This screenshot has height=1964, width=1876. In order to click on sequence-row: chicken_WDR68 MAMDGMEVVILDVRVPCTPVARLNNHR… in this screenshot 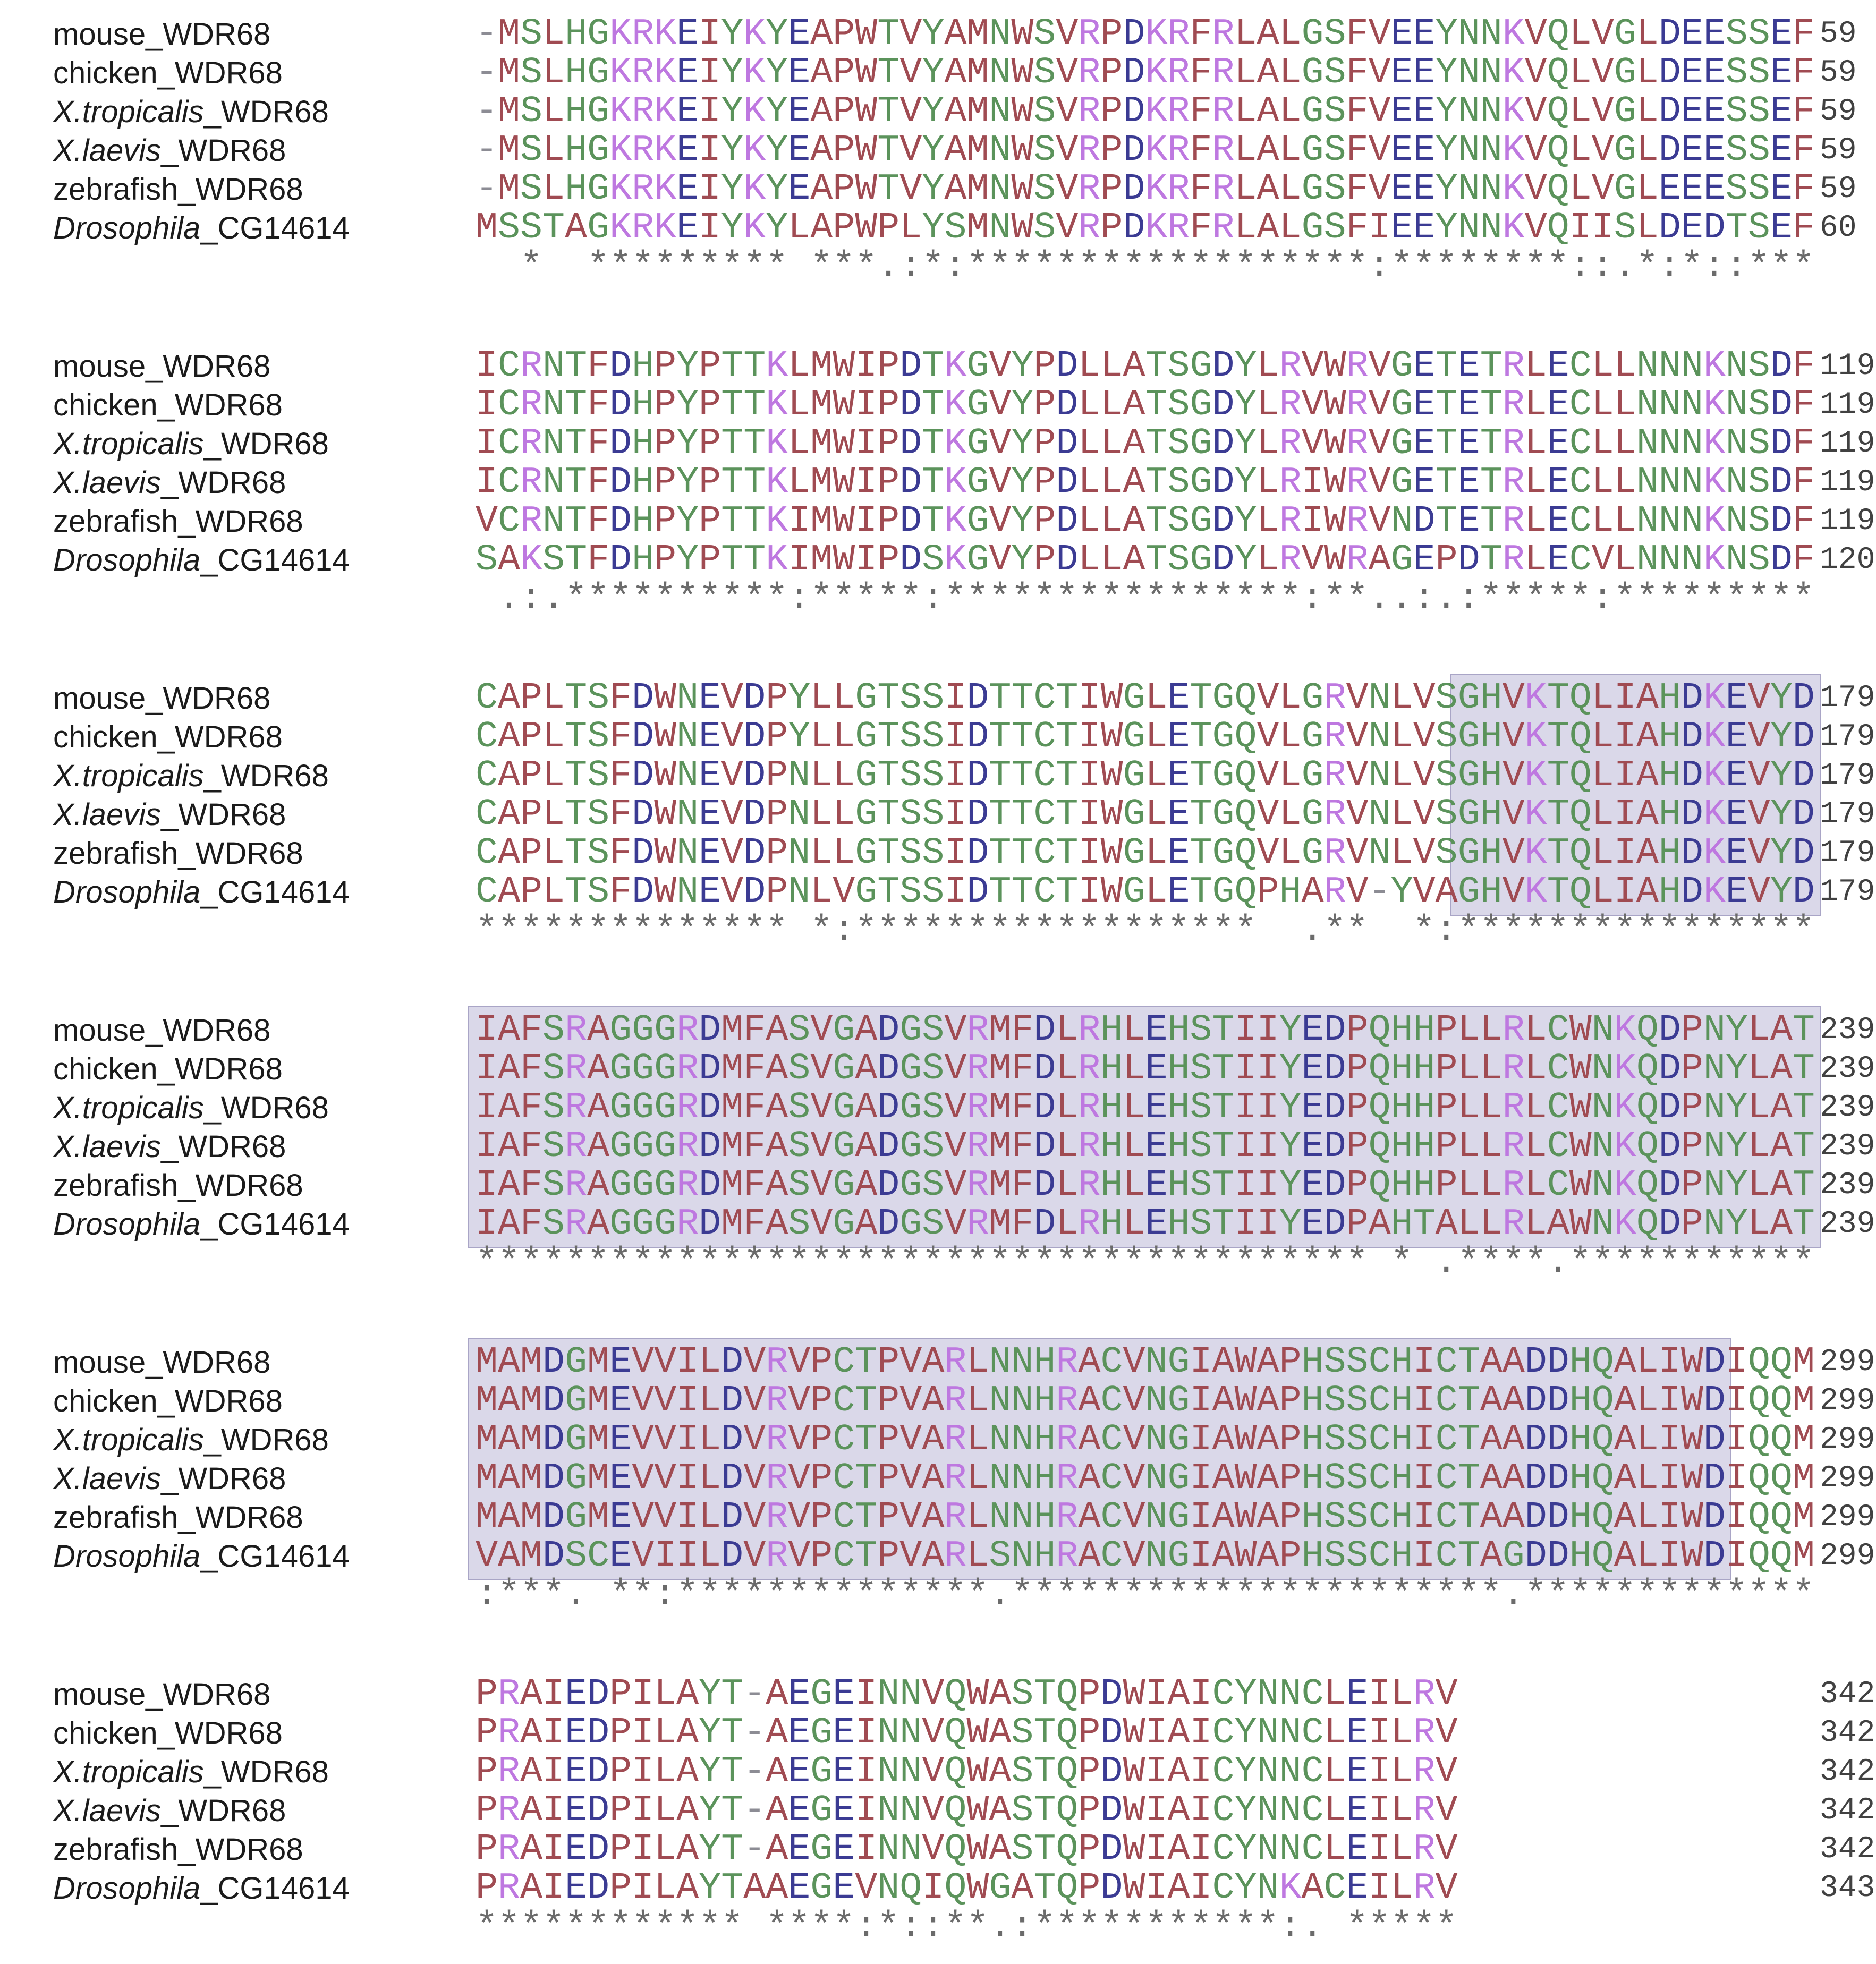, I will do `click(938, 1402)`.